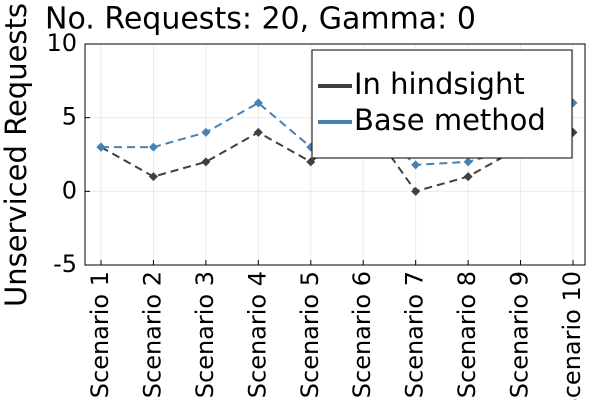 The width and height of the screenshot is (600, 400). What do you see at coordinates (65, 264) in the screenshot?
I see `y-tick-label: -5` at bounding box center [65, 264].